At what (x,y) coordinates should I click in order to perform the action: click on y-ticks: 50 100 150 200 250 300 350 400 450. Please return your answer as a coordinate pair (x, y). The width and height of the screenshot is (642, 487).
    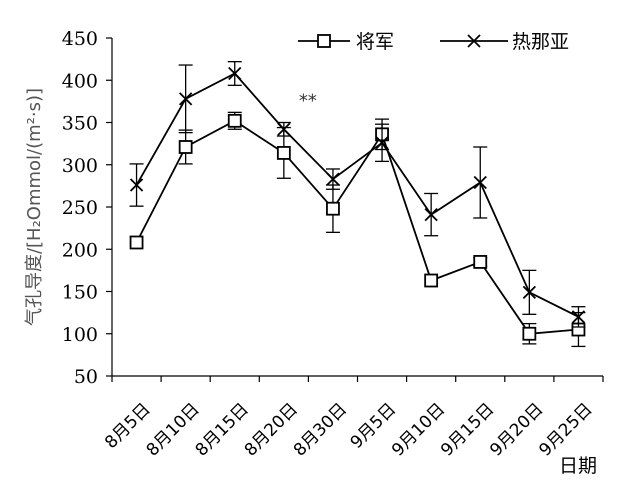
    Looking at the image, I should click on (87, 208).